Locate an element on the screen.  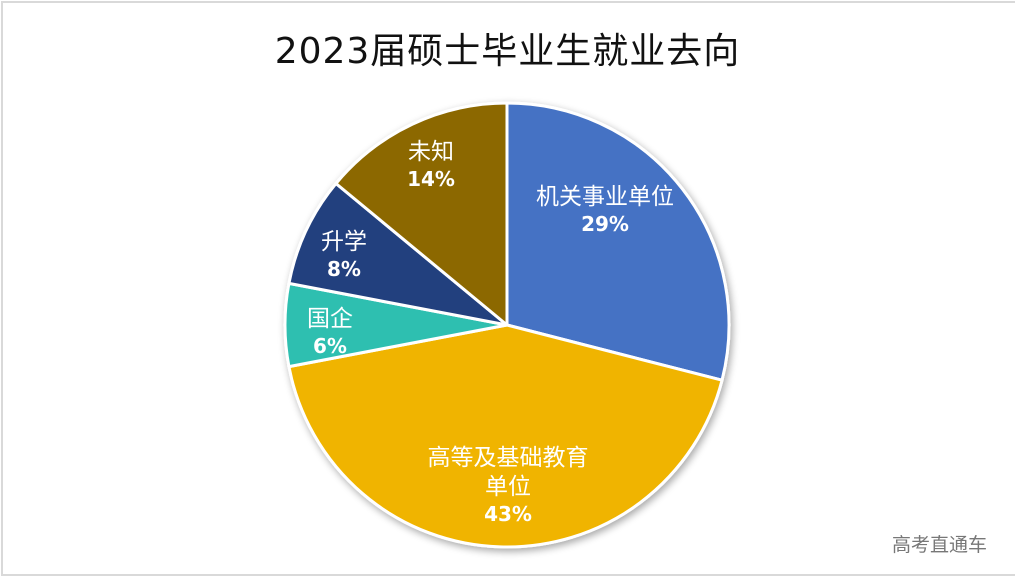
slice-label-soe: 国企 6% is located at coordinates (330, 332).